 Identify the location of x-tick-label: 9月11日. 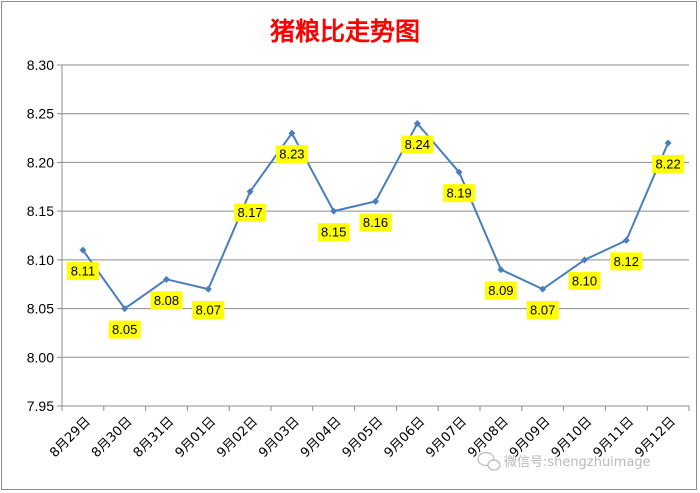
(614, 437).